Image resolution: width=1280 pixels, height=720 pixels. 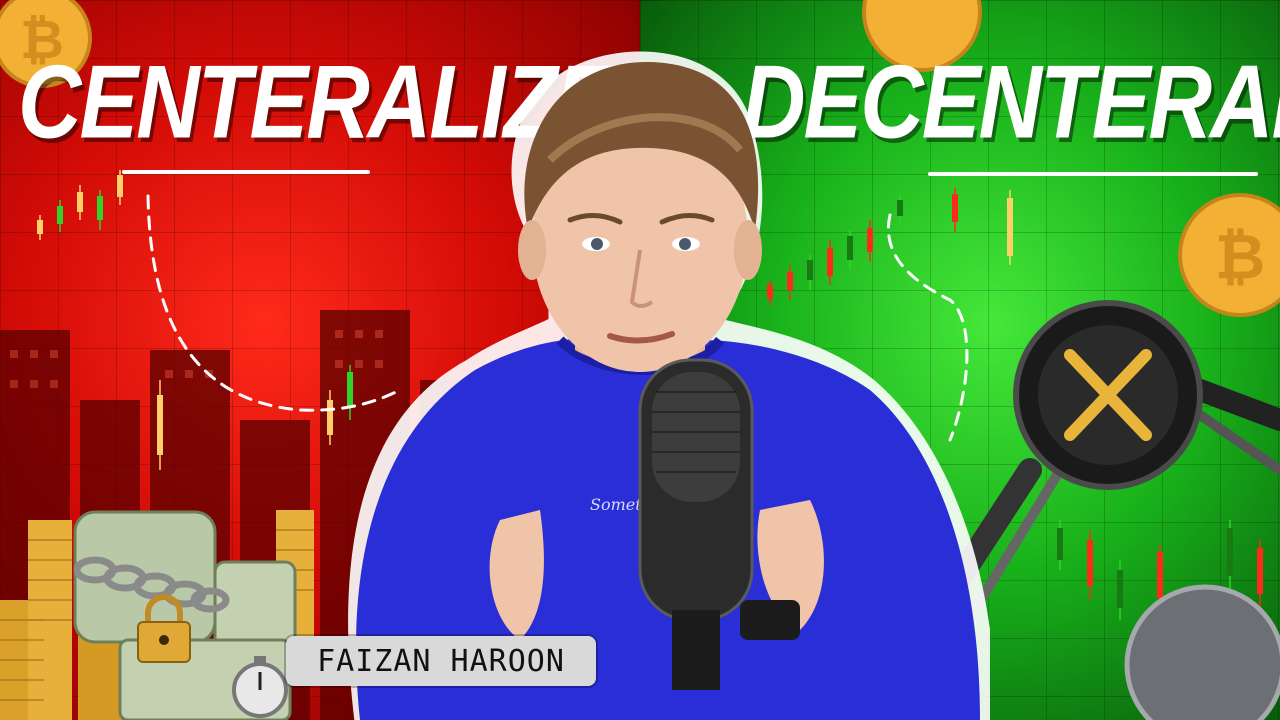 What do you see at coordinates (316, 101) in the screenshot?
I see `headline-centralize: CENTERALIZE` at bounding box center [316, 101].